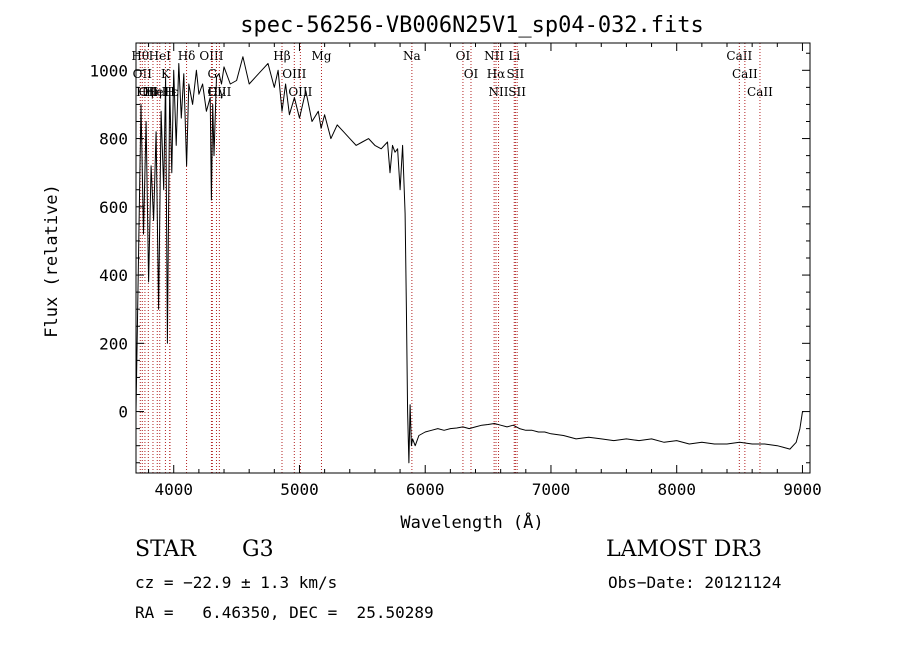 The width and height of the screenshot is (900, 649). I want to click on x-tick-label-7000: 7000, so click(551, 489).